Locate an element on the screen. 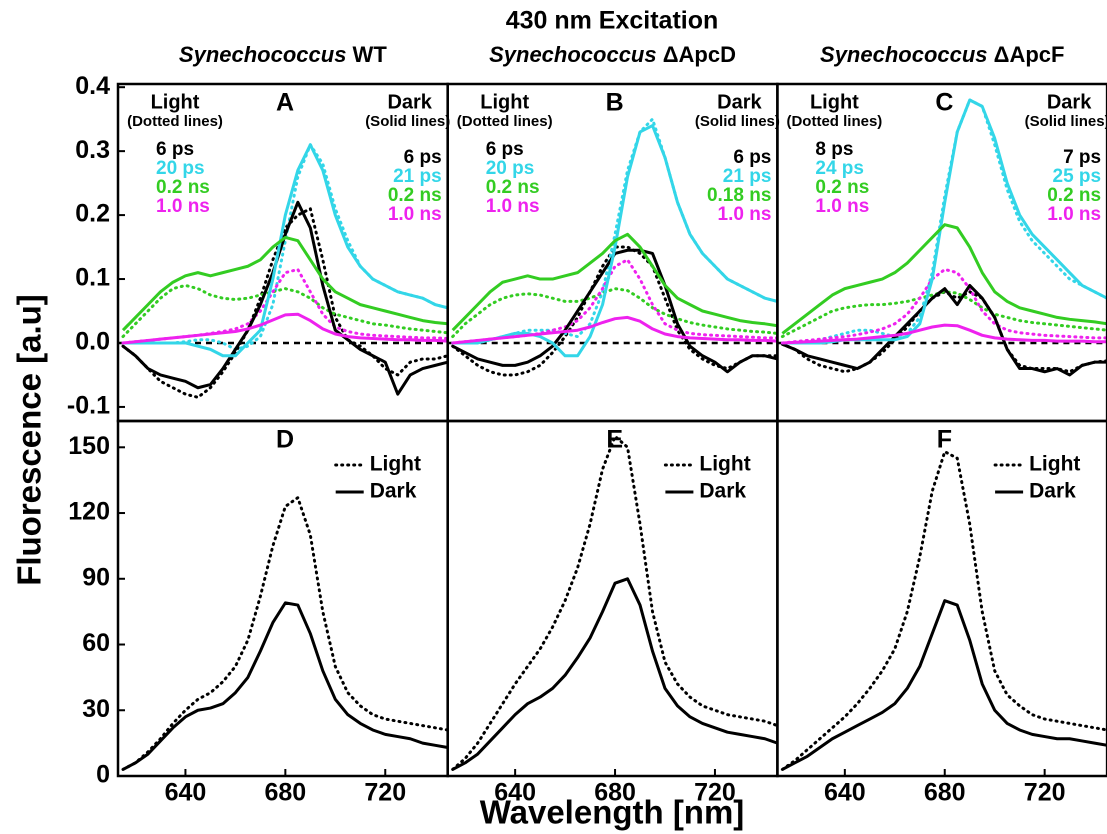 The height and width of the screenshot is (834, 1107). y-tick-label: 0.0 is located at coordinates (92, 342).